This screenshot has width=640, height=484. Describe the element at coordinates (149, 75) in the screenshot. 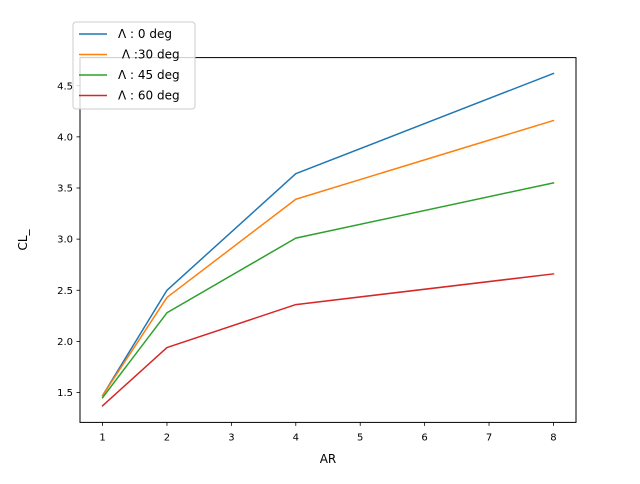

I see `legend-label-2: Λ : 45 deg` at that location.